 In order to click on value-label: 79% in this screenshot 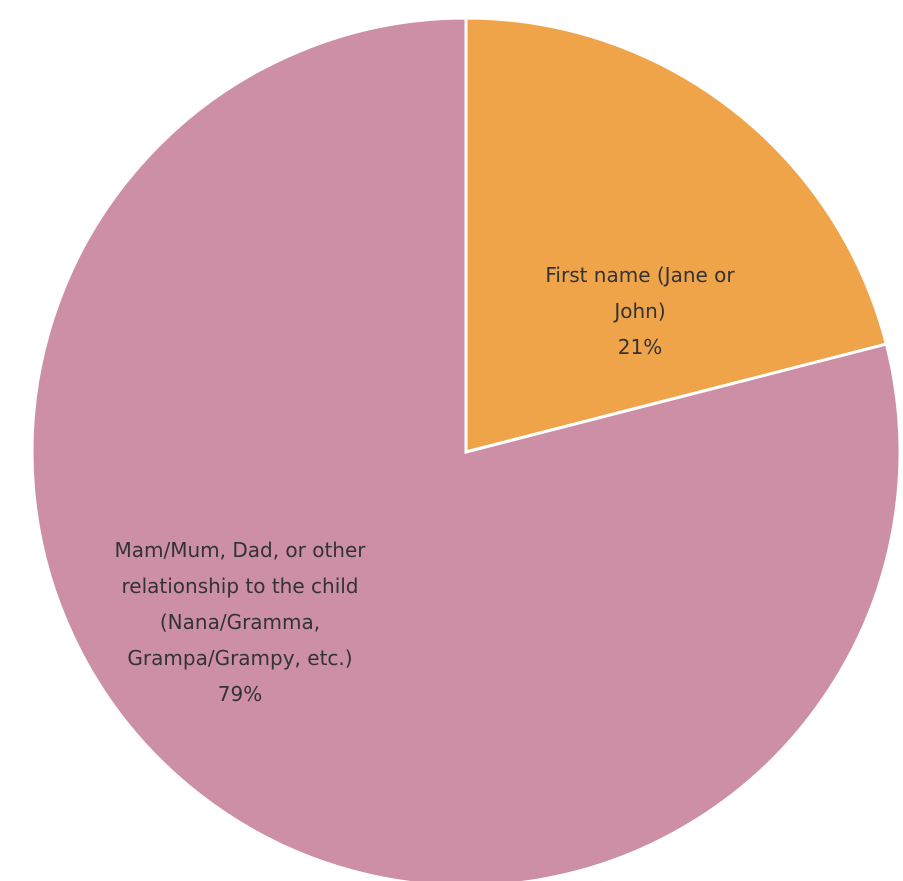, I will do `click(240, 694)`.